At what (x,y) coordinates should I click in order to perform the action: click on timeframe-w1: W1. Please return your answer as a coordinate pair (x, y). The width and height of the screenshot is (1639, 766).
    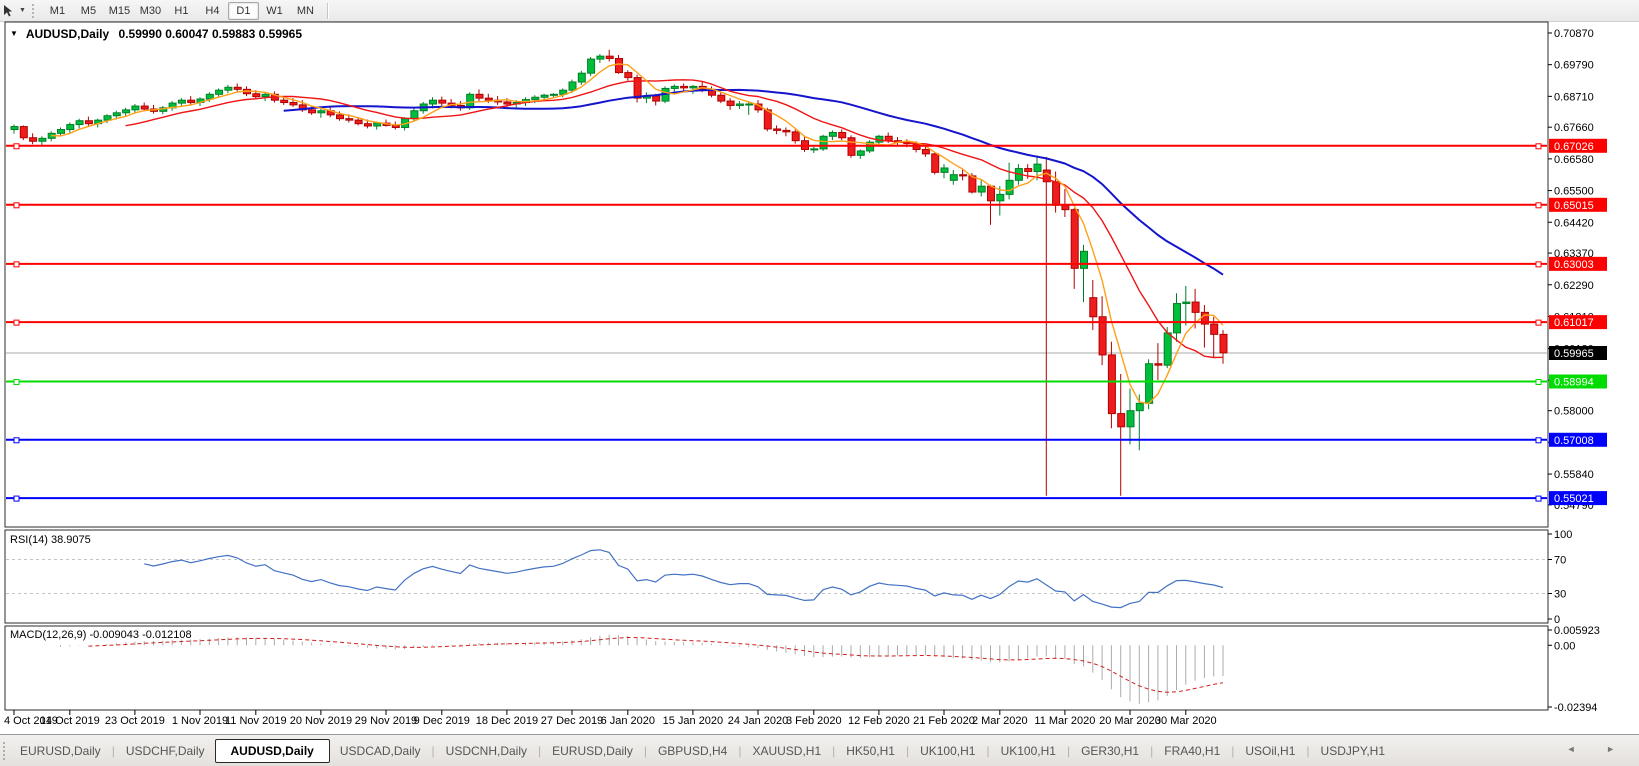
    Looking at the image, I should click on (274, 10).